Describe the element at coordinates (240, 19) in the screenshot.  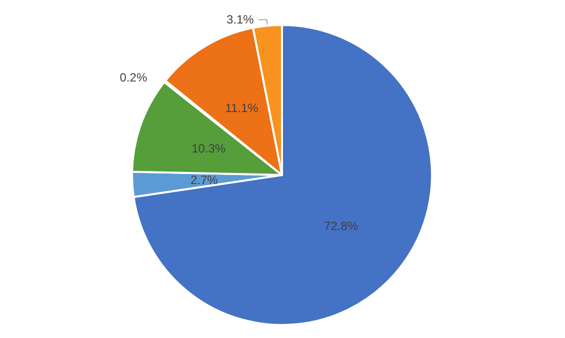
I see `data-label: 3.1%` at that location.